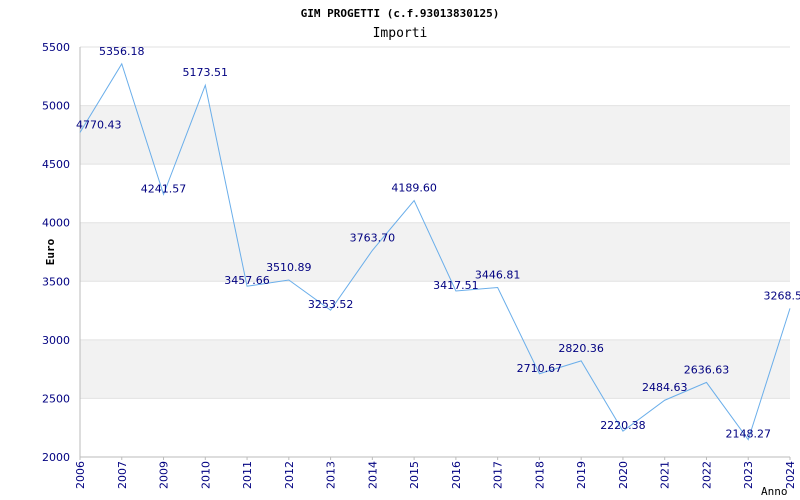 The height and width of the screenshot is (500, 800). I want to click on x-axis-title: Anno, so click(774, 491).